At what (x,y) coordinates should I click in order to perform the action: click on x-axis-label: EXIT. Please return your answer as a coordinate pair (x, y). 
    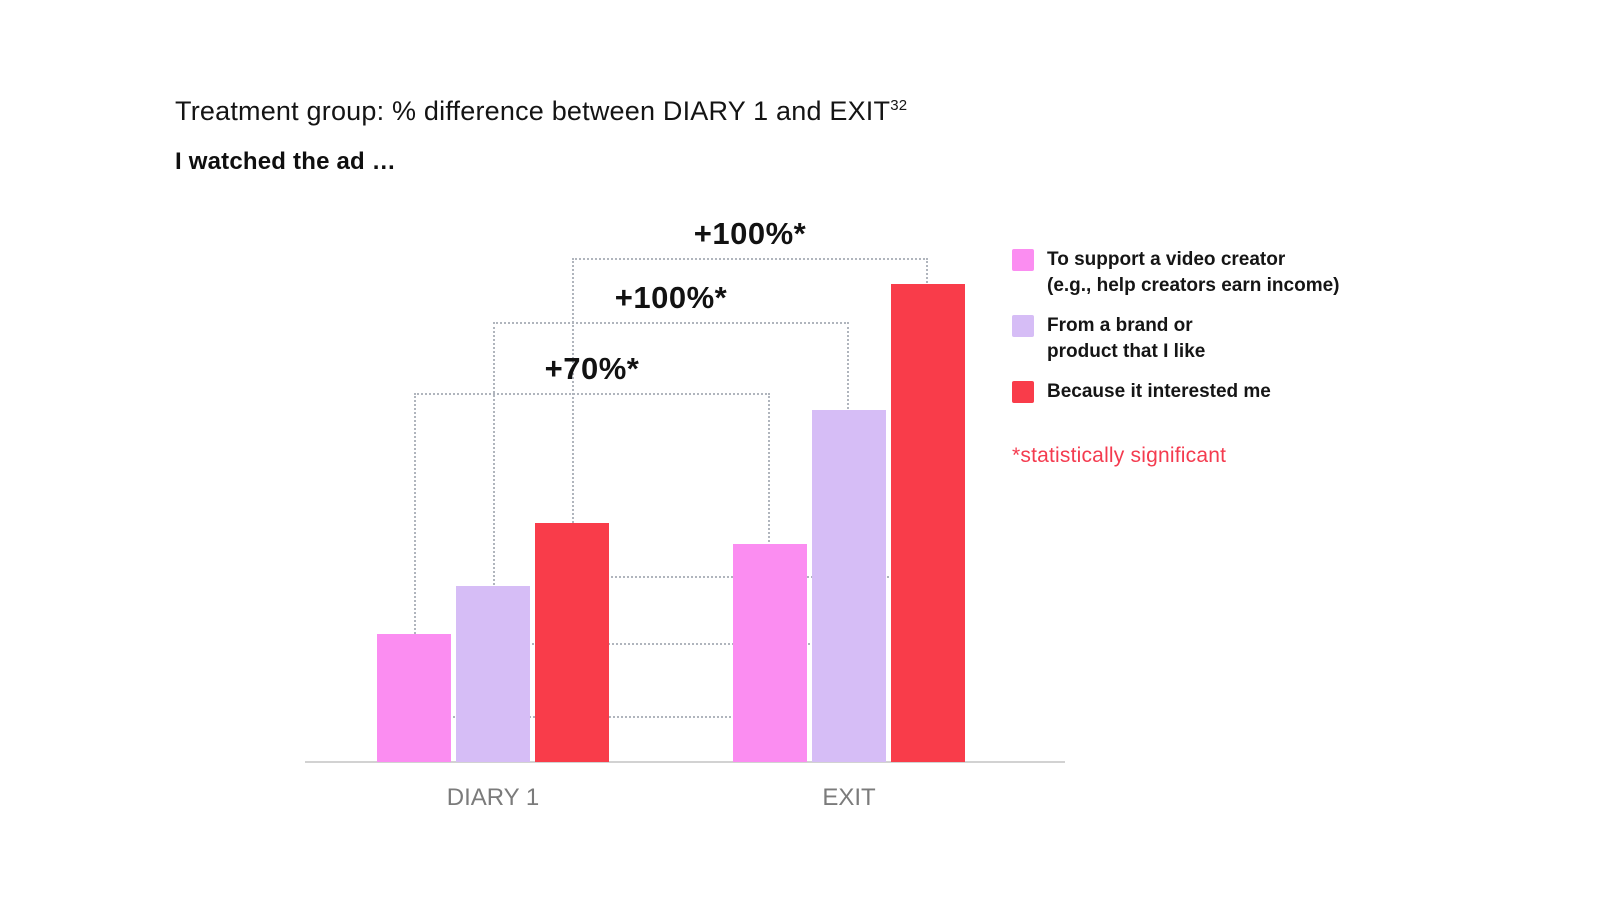
    Looking at the image, I should click on (849, 797).